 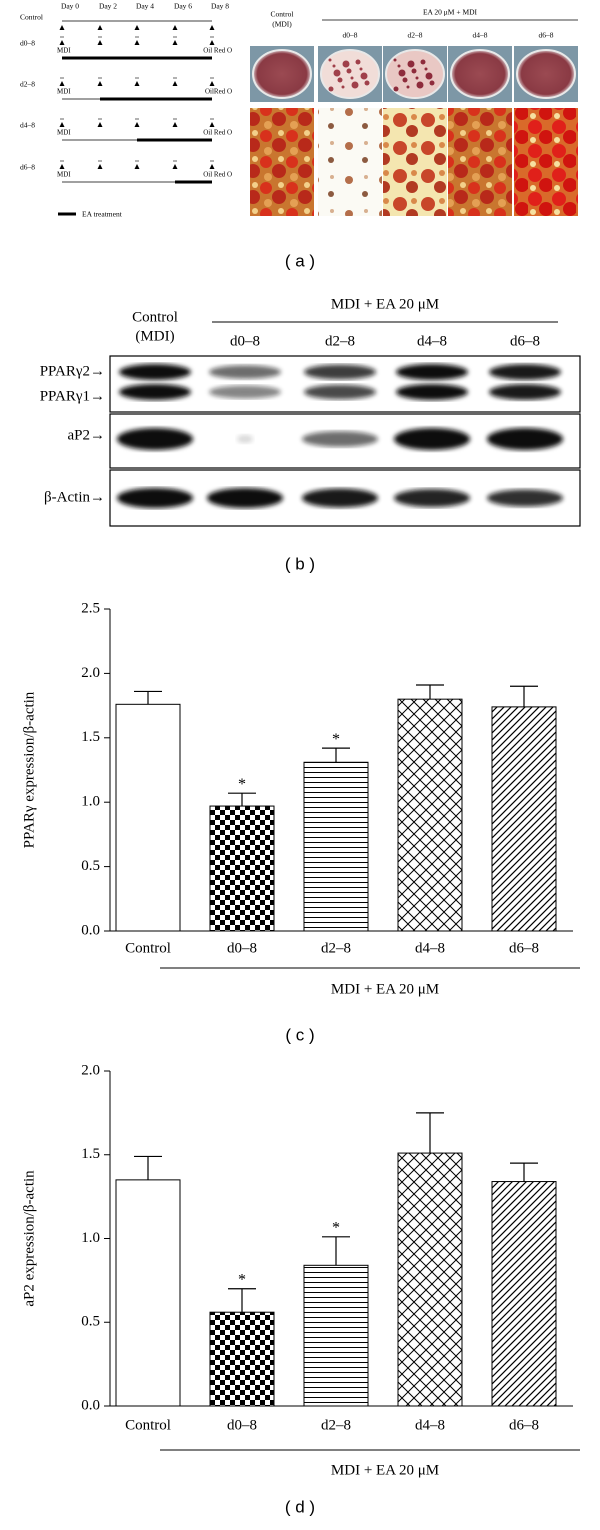 I want to click on dish, so click(x=282, y=74).